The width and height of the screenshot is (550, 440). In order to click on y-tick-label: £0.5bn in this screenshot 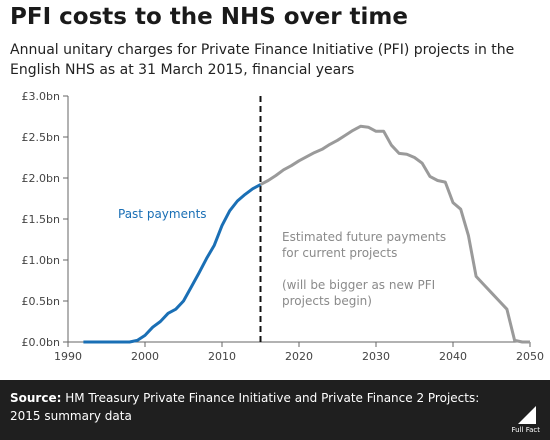, I will do `click(41, 301)`.